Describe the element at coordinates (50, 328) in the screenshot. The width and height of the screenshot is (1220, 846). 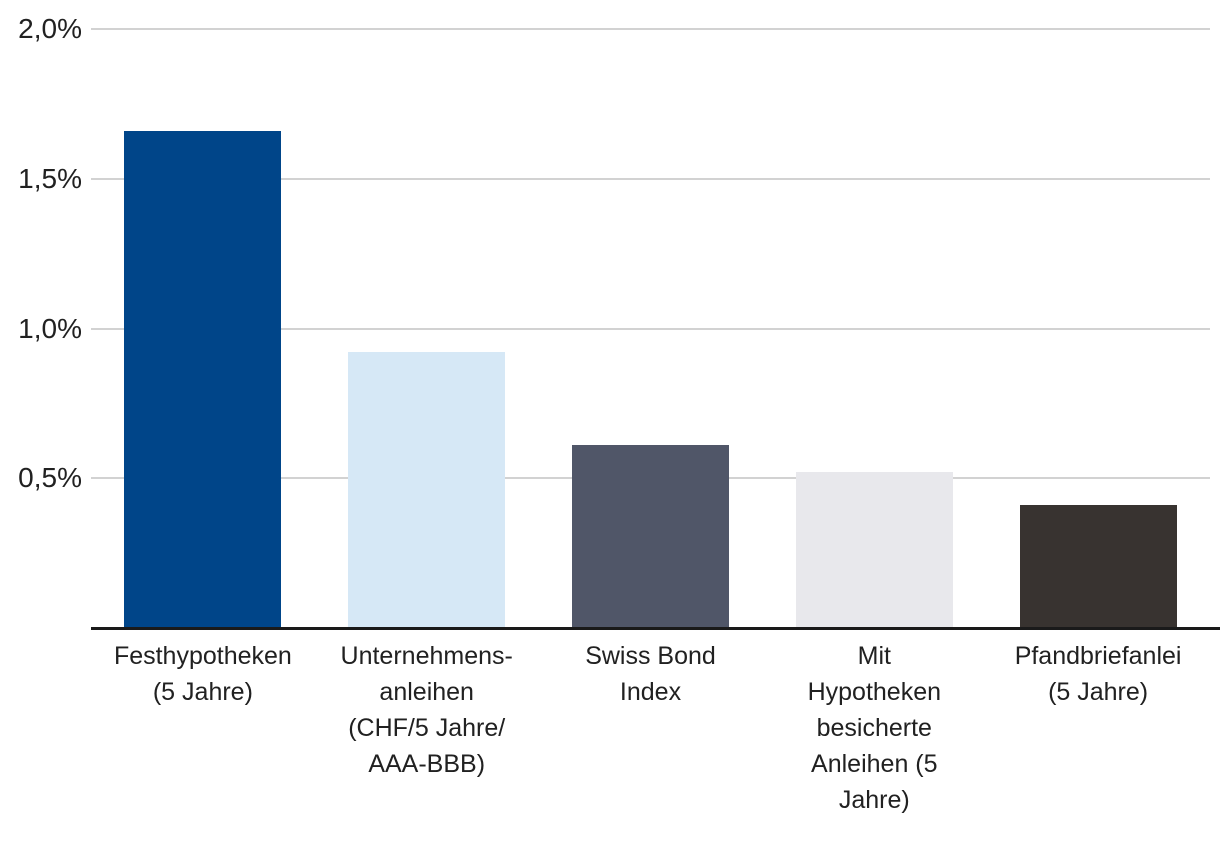
I see `y-axis-tick-label: 1,0%` at that location.